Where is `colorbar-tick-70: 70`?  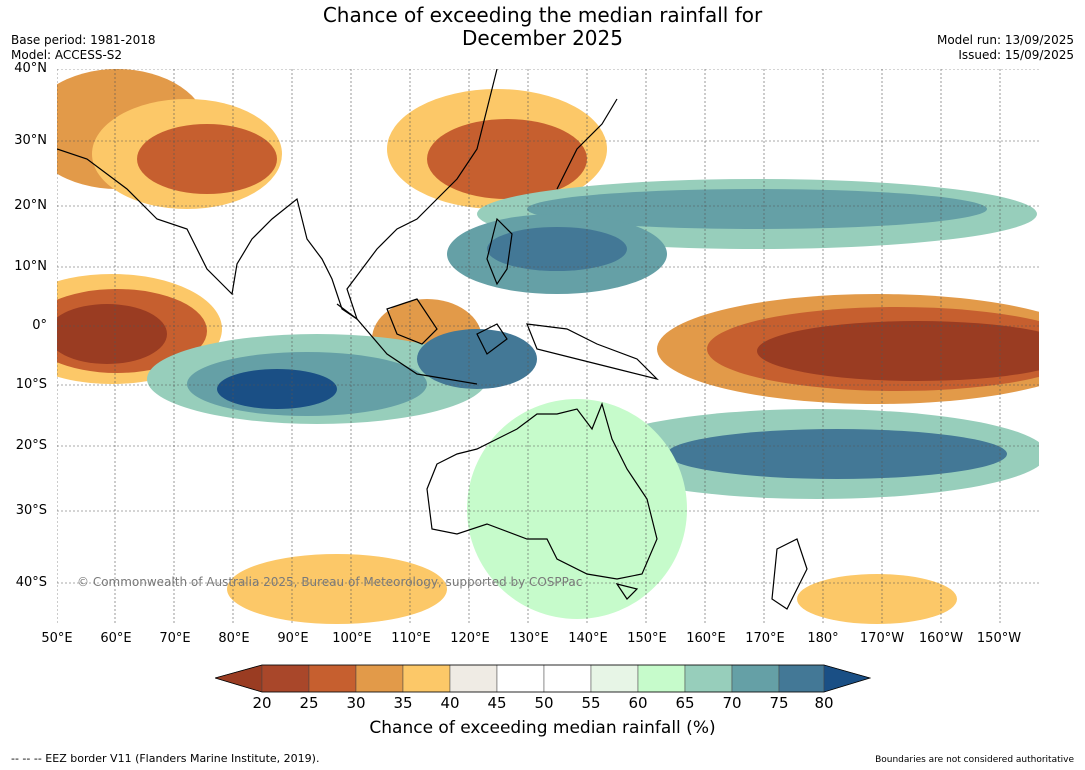 colorbar-tick-70: 70 is located at coordinates (732, 703).